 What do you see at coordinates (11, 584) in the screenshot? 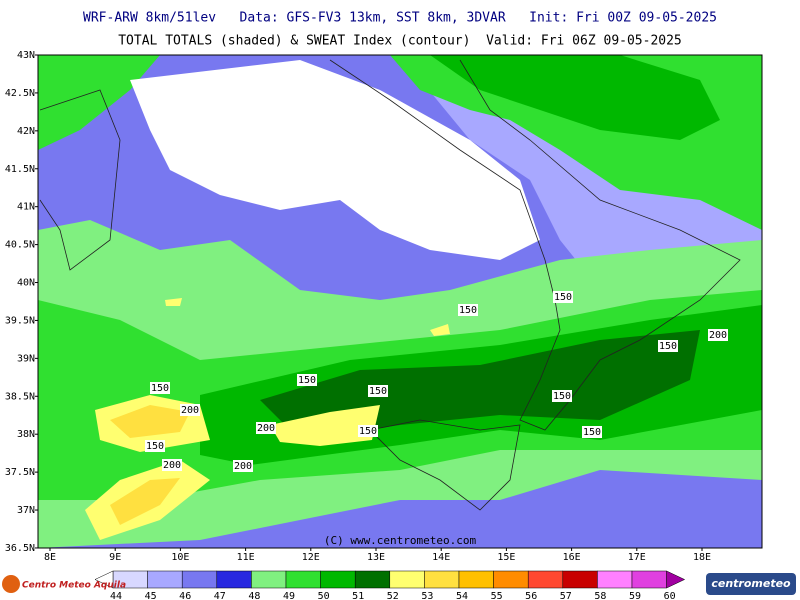
I see `logo-icon` at bounding box center [11, 584].